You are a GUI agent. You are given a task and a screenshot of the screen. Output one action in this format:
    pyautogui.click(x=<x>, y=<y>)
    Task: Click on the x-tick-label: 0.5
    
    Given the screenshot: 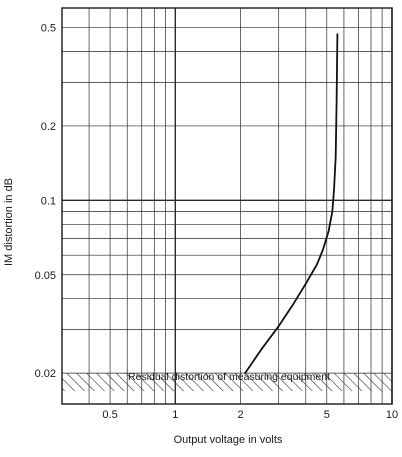 What is the action you would take?
    pyautogui.click(x=109, y=415)
    